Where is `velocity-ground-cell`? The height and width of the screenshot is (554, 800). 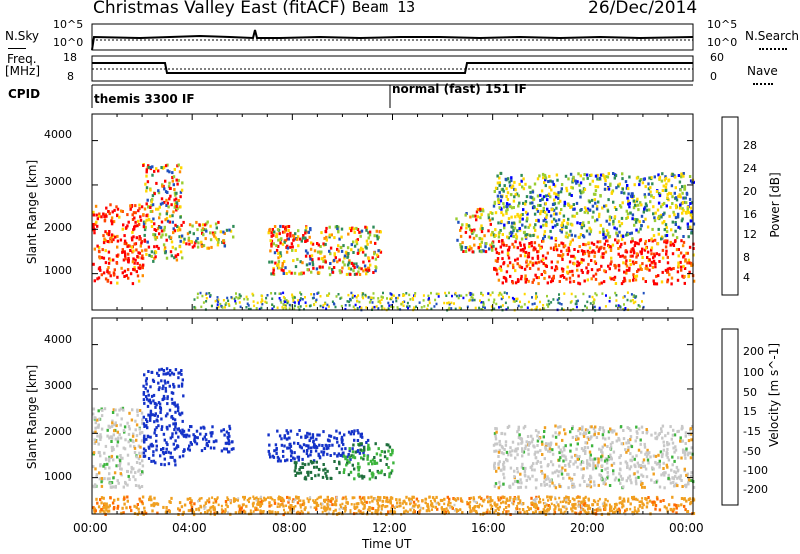
velocity-ground-cell is located at coordinates (490, 501).